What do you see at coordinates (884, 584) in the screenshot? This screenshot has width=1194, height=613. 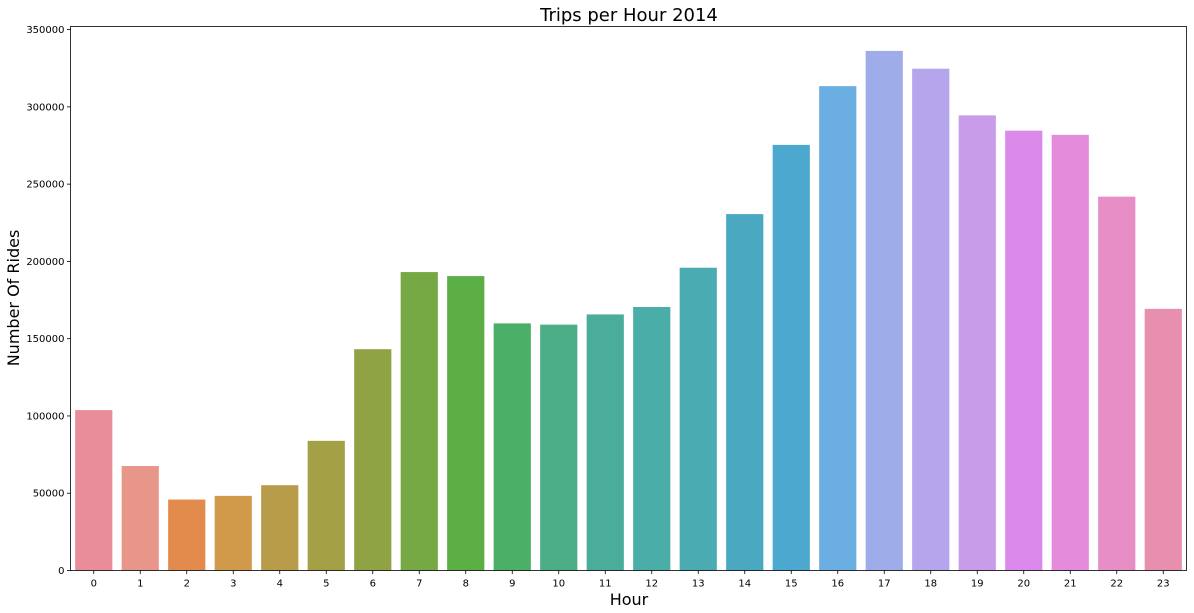 I see `x-tick-label: 17` at bounding box center [884, 584].